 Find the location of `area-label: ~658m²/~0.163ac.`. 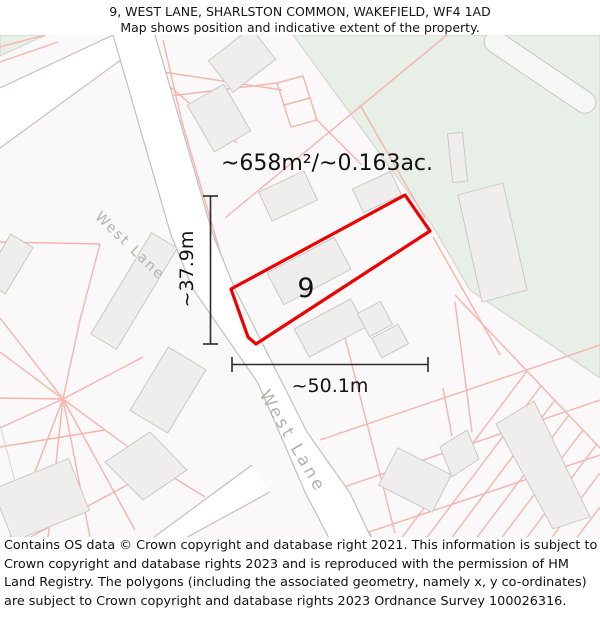

area-label: ~658m²/~0.163ac. is located at coordinates (327, 163).